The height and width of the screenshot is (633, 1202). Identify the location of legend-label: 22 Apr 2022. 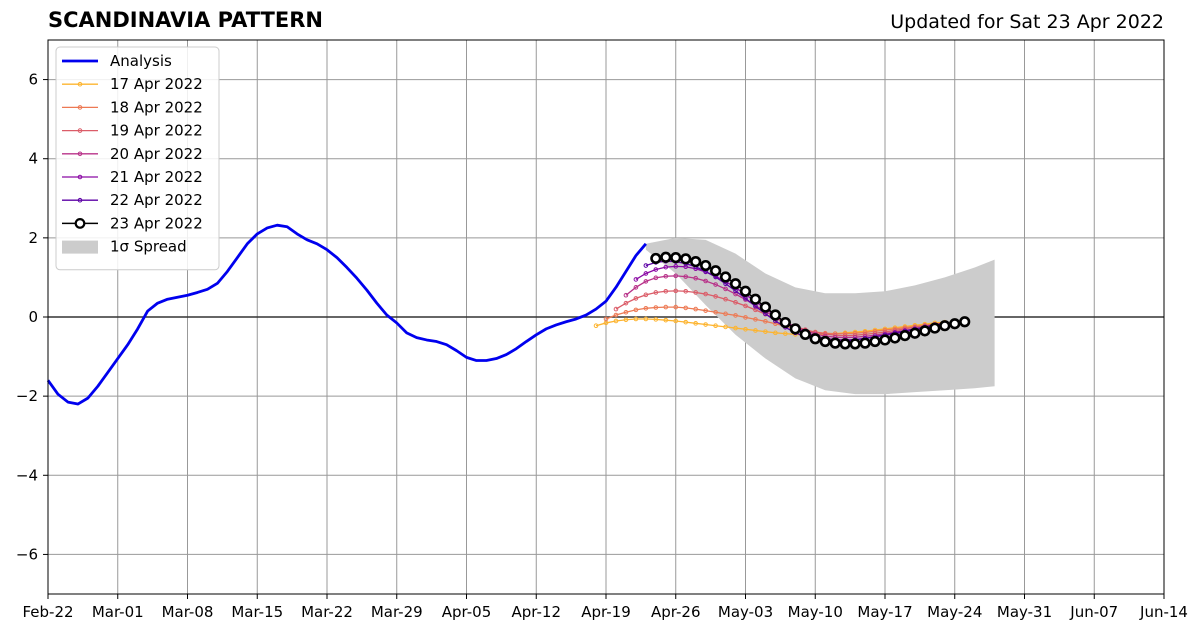
(156, 200).